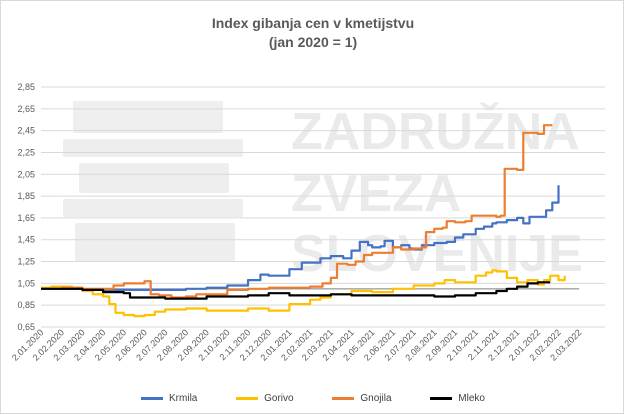  What do you see at coordinates (26, 283) in the screenshot?
I see `y-tick-label: 1,05` at bounding box center [26, 283].